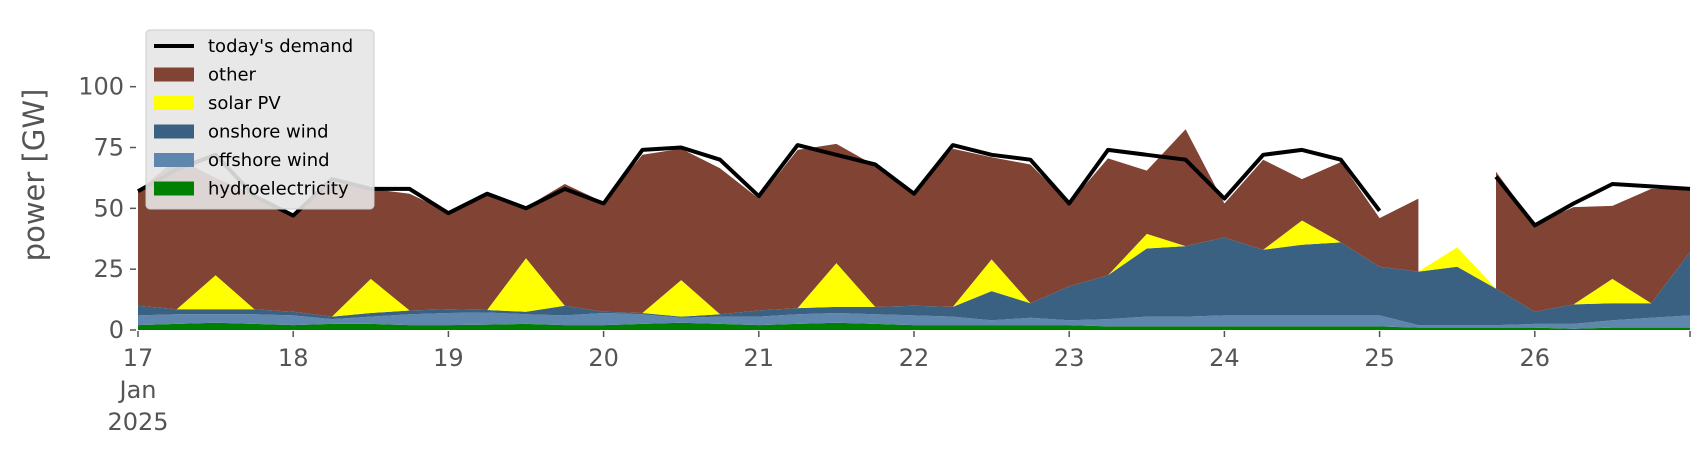 The width and height of the screenshot is (1706, 460). Describe the element at coordinates (268, 132) in the screenshot. I see `legend-label: onshore wind` at that location.